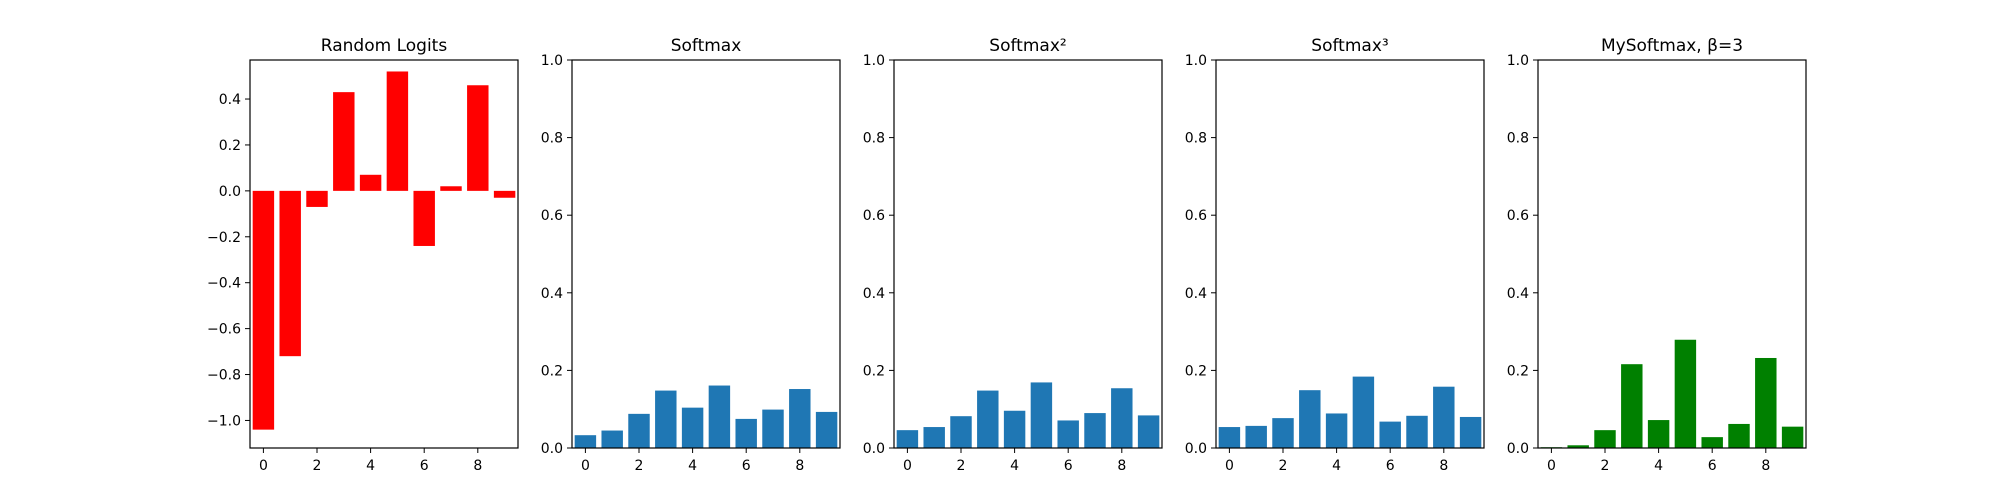 The width and height of the screenshot is (2000, 500). Describe the element at coordinates (1027, 46) in the screenshot. I see `chart-title: Softmax²` at that location.